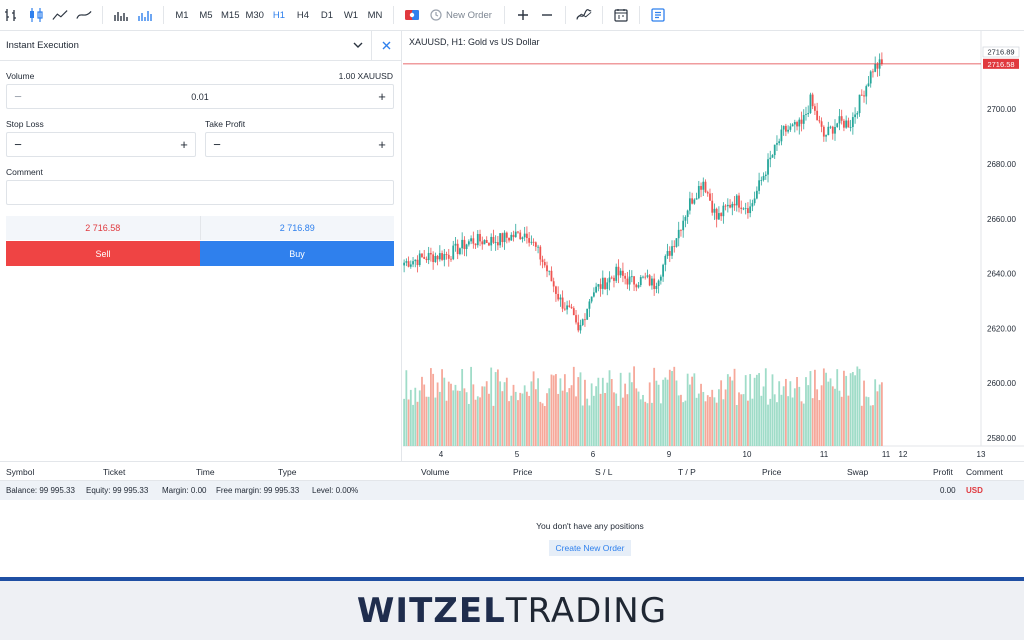 The image size is (1024, 640). What do you see at coordinates (351, 15) in the screenshot?
I see `timeframe-w1: W1` at bounding box center [351, 15].